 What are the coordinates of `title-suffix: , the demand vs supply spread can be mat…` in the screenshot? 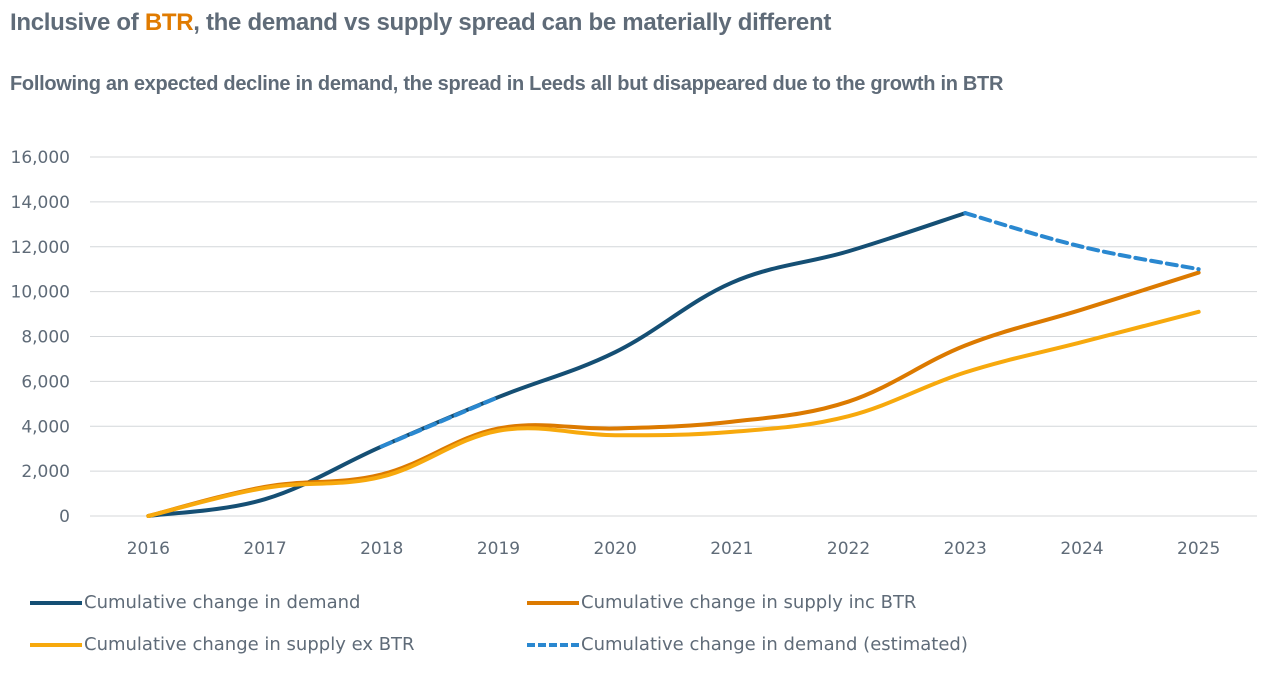 It's located at (512, 22).